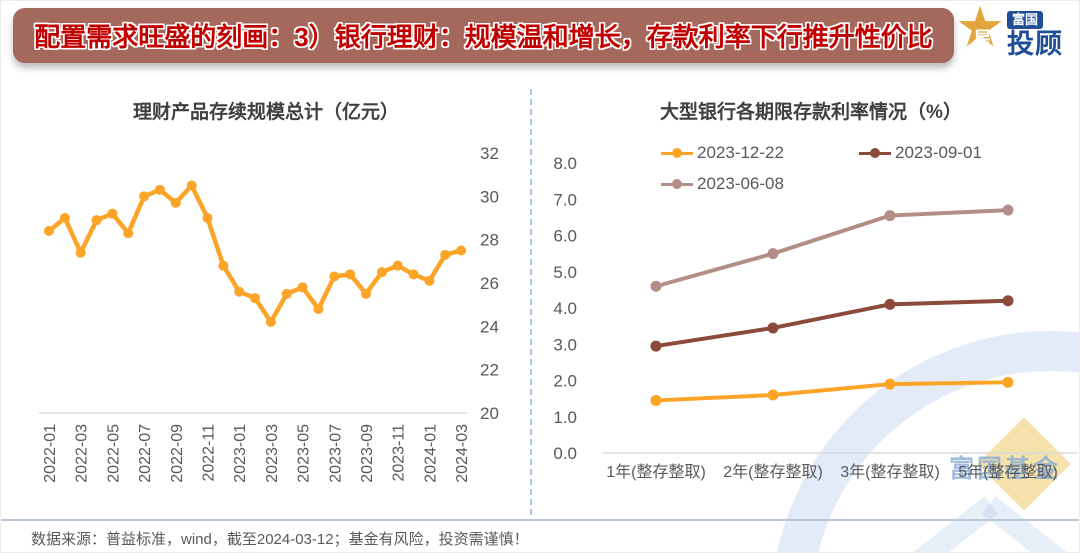  What do you see at coordinates (531, 302) in the screenshot?
I see `charts-divider` at bounding box center [531, 302].